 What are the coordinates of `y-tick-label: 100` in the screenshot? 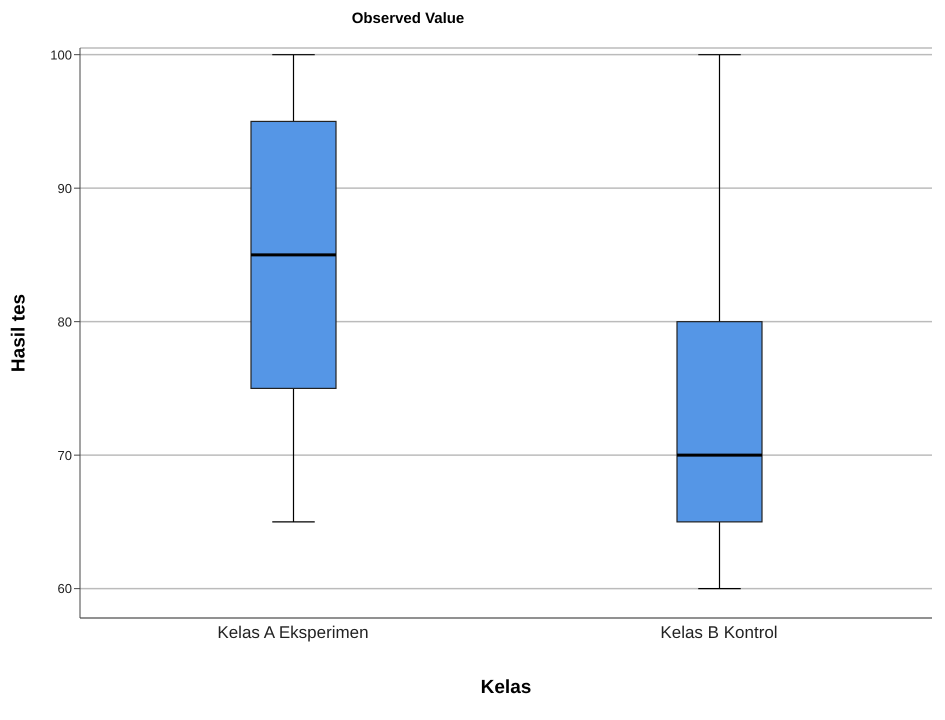 It's located at (61, 54).